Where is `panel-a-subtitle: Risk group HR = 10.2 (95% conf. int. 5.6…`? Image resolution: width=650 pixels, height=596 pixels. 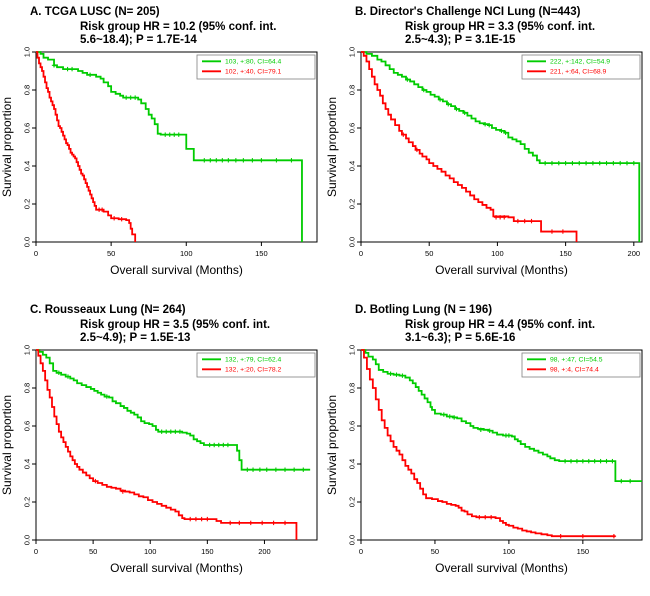 panel-a-subtitle: Risk group HR = 10.2 (95% conf. int. 5.6… is located at coordinates (202, 34).